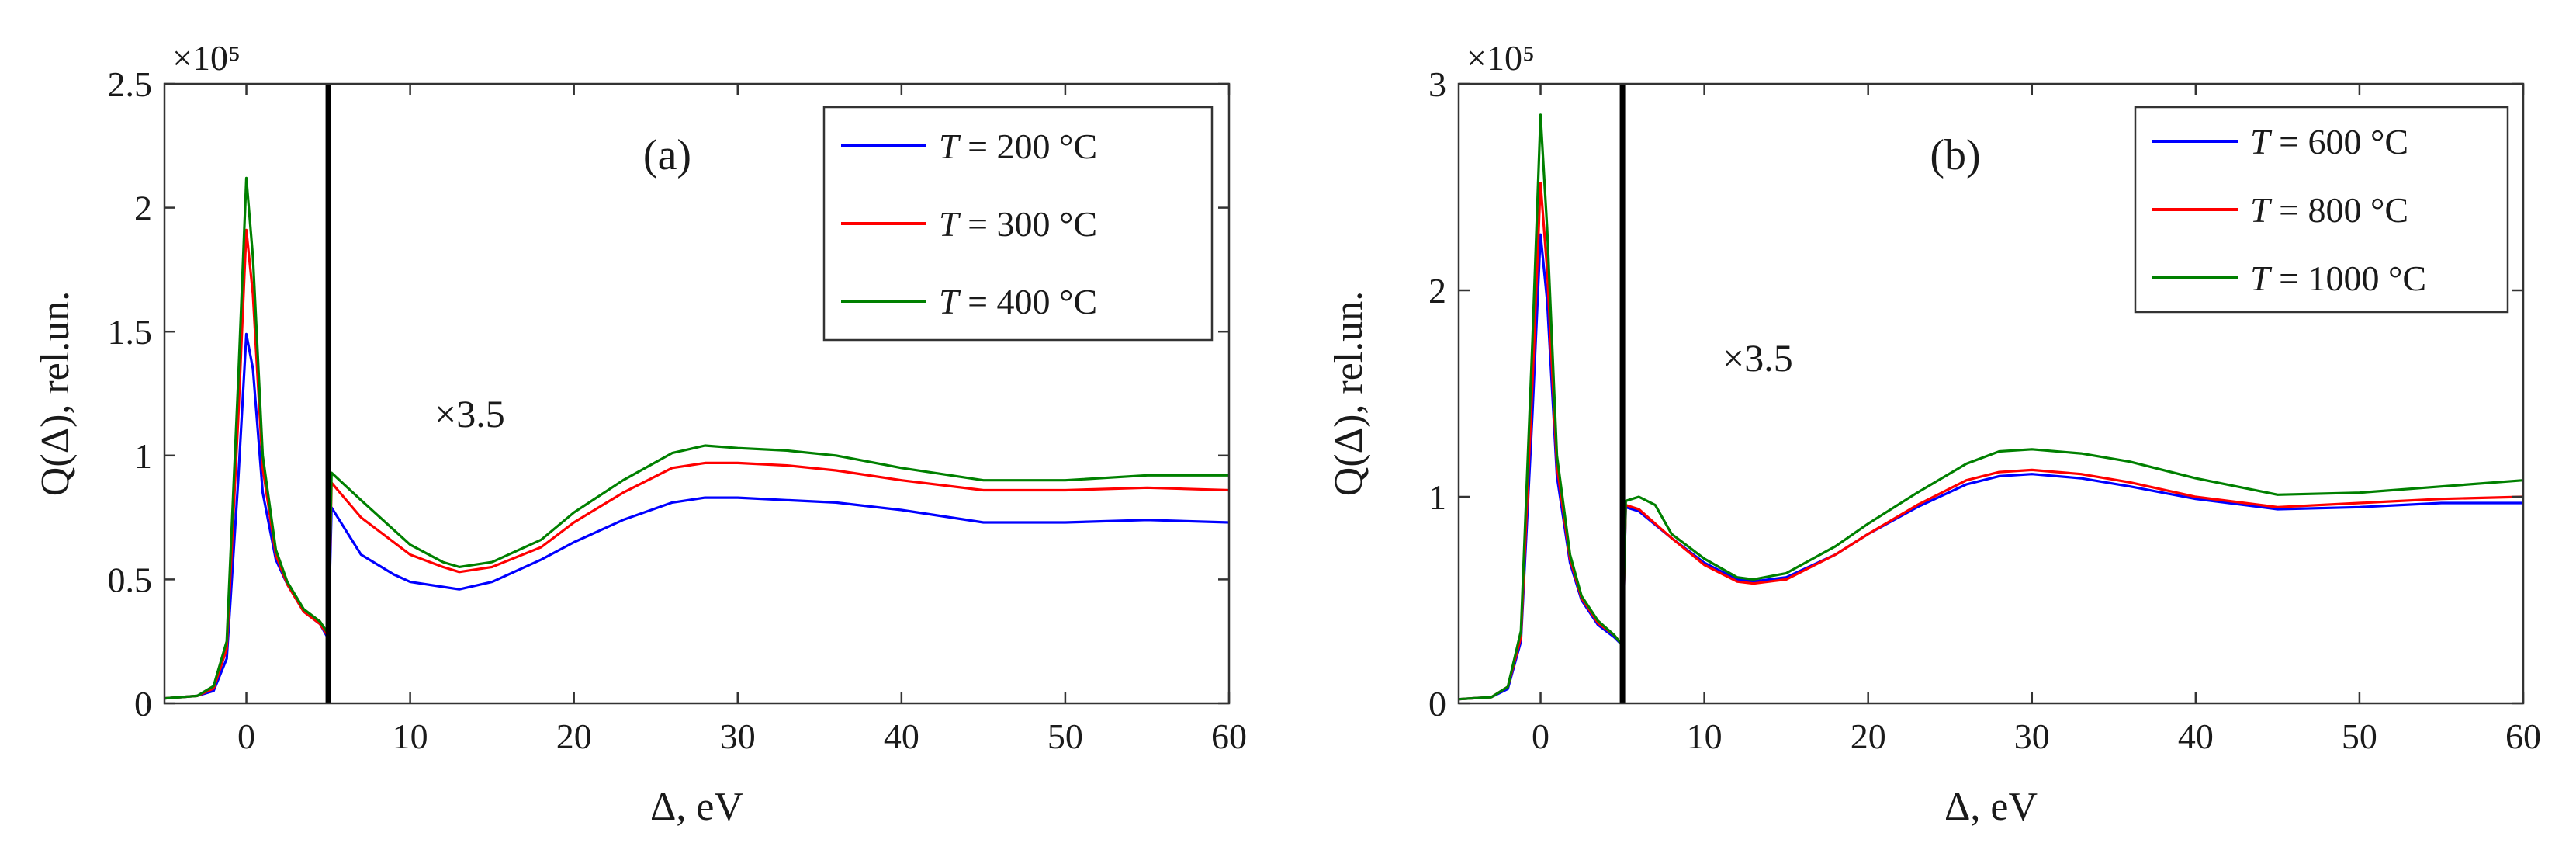  I want to click on legend-entry-label: T = 800 °C, so click(2329, 210).